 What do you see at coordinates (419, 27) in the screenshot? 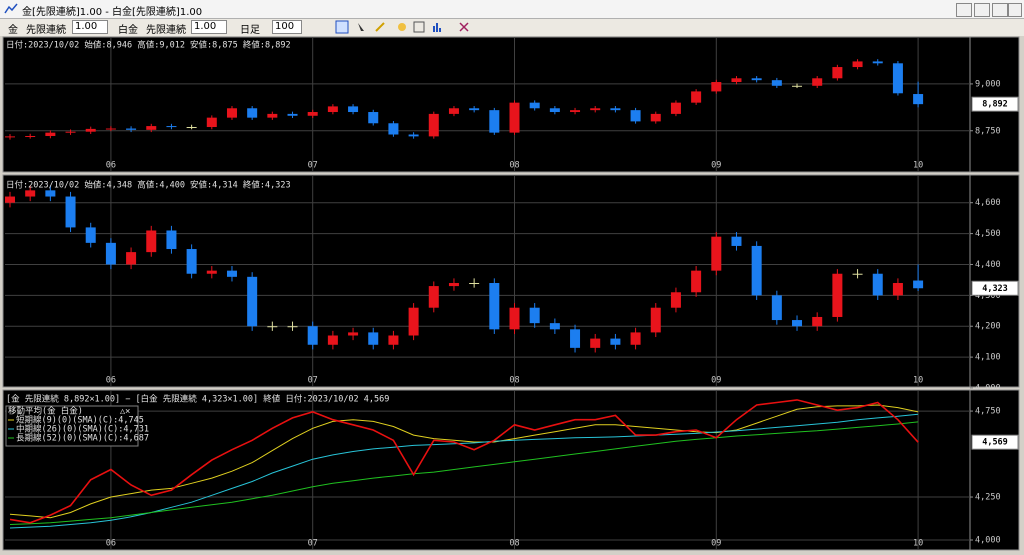
I see `grid-tool` at bounding box center [419, 27].